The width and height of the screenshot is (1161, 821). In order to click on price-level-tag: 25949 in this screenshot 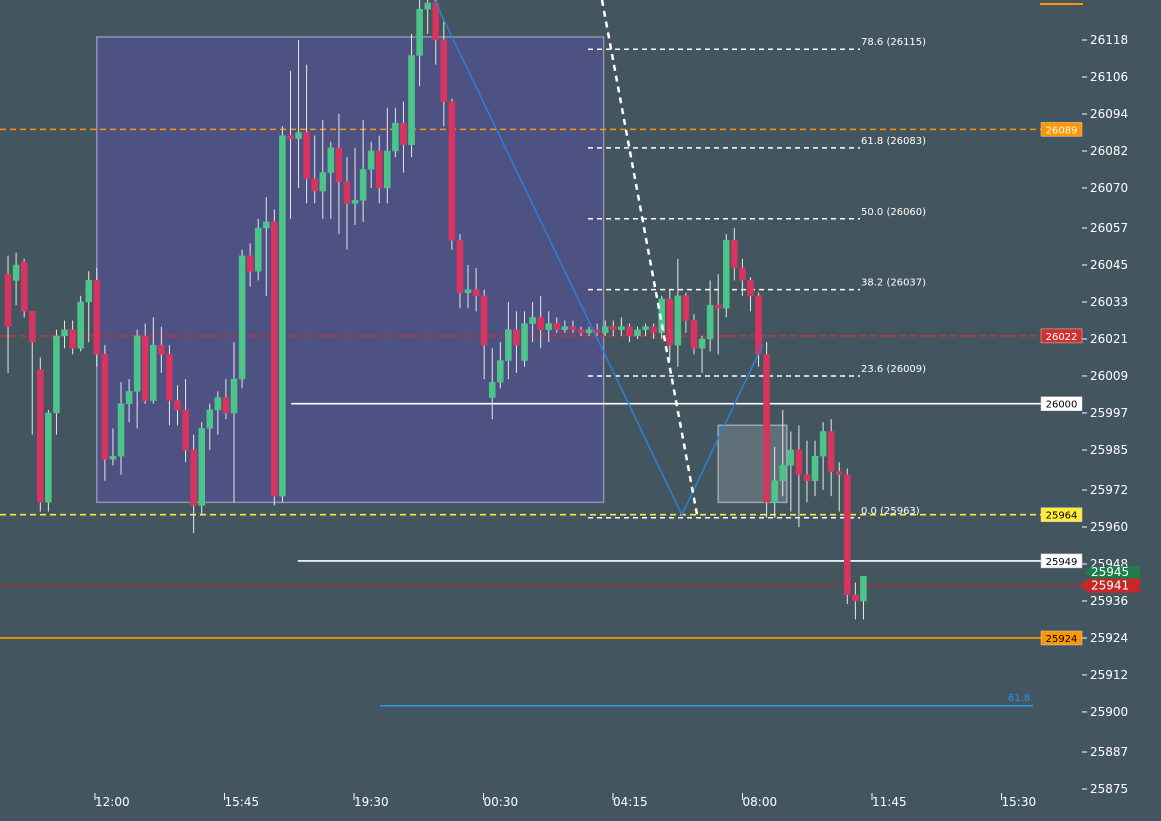, I will do `click(1061, 561)`.